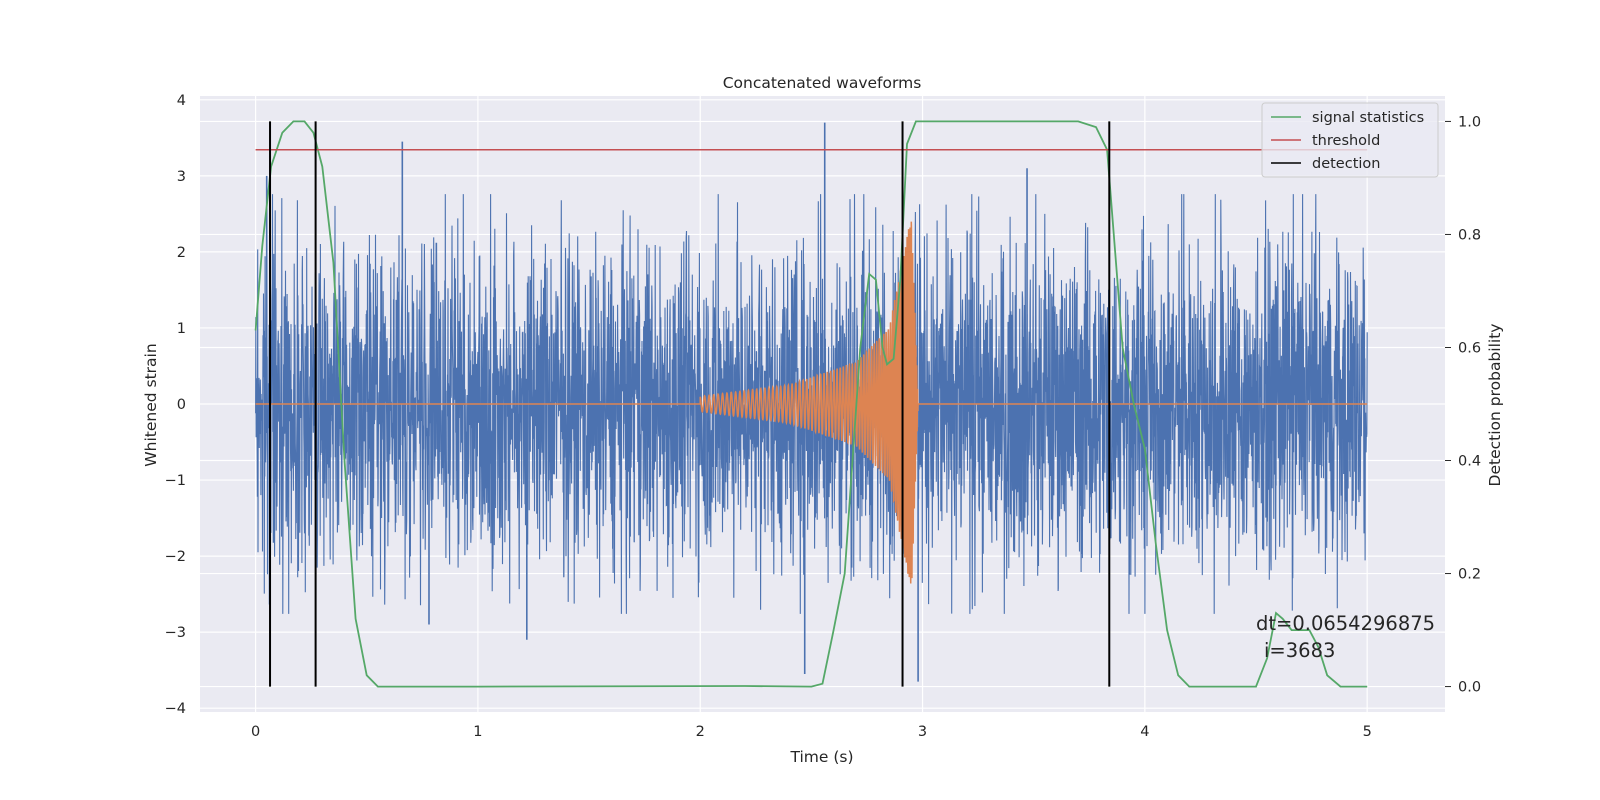 The height and width of the screenshot is (800, 1600). I want to click on legend-label-threshold: threshold, so click(1346, 141).